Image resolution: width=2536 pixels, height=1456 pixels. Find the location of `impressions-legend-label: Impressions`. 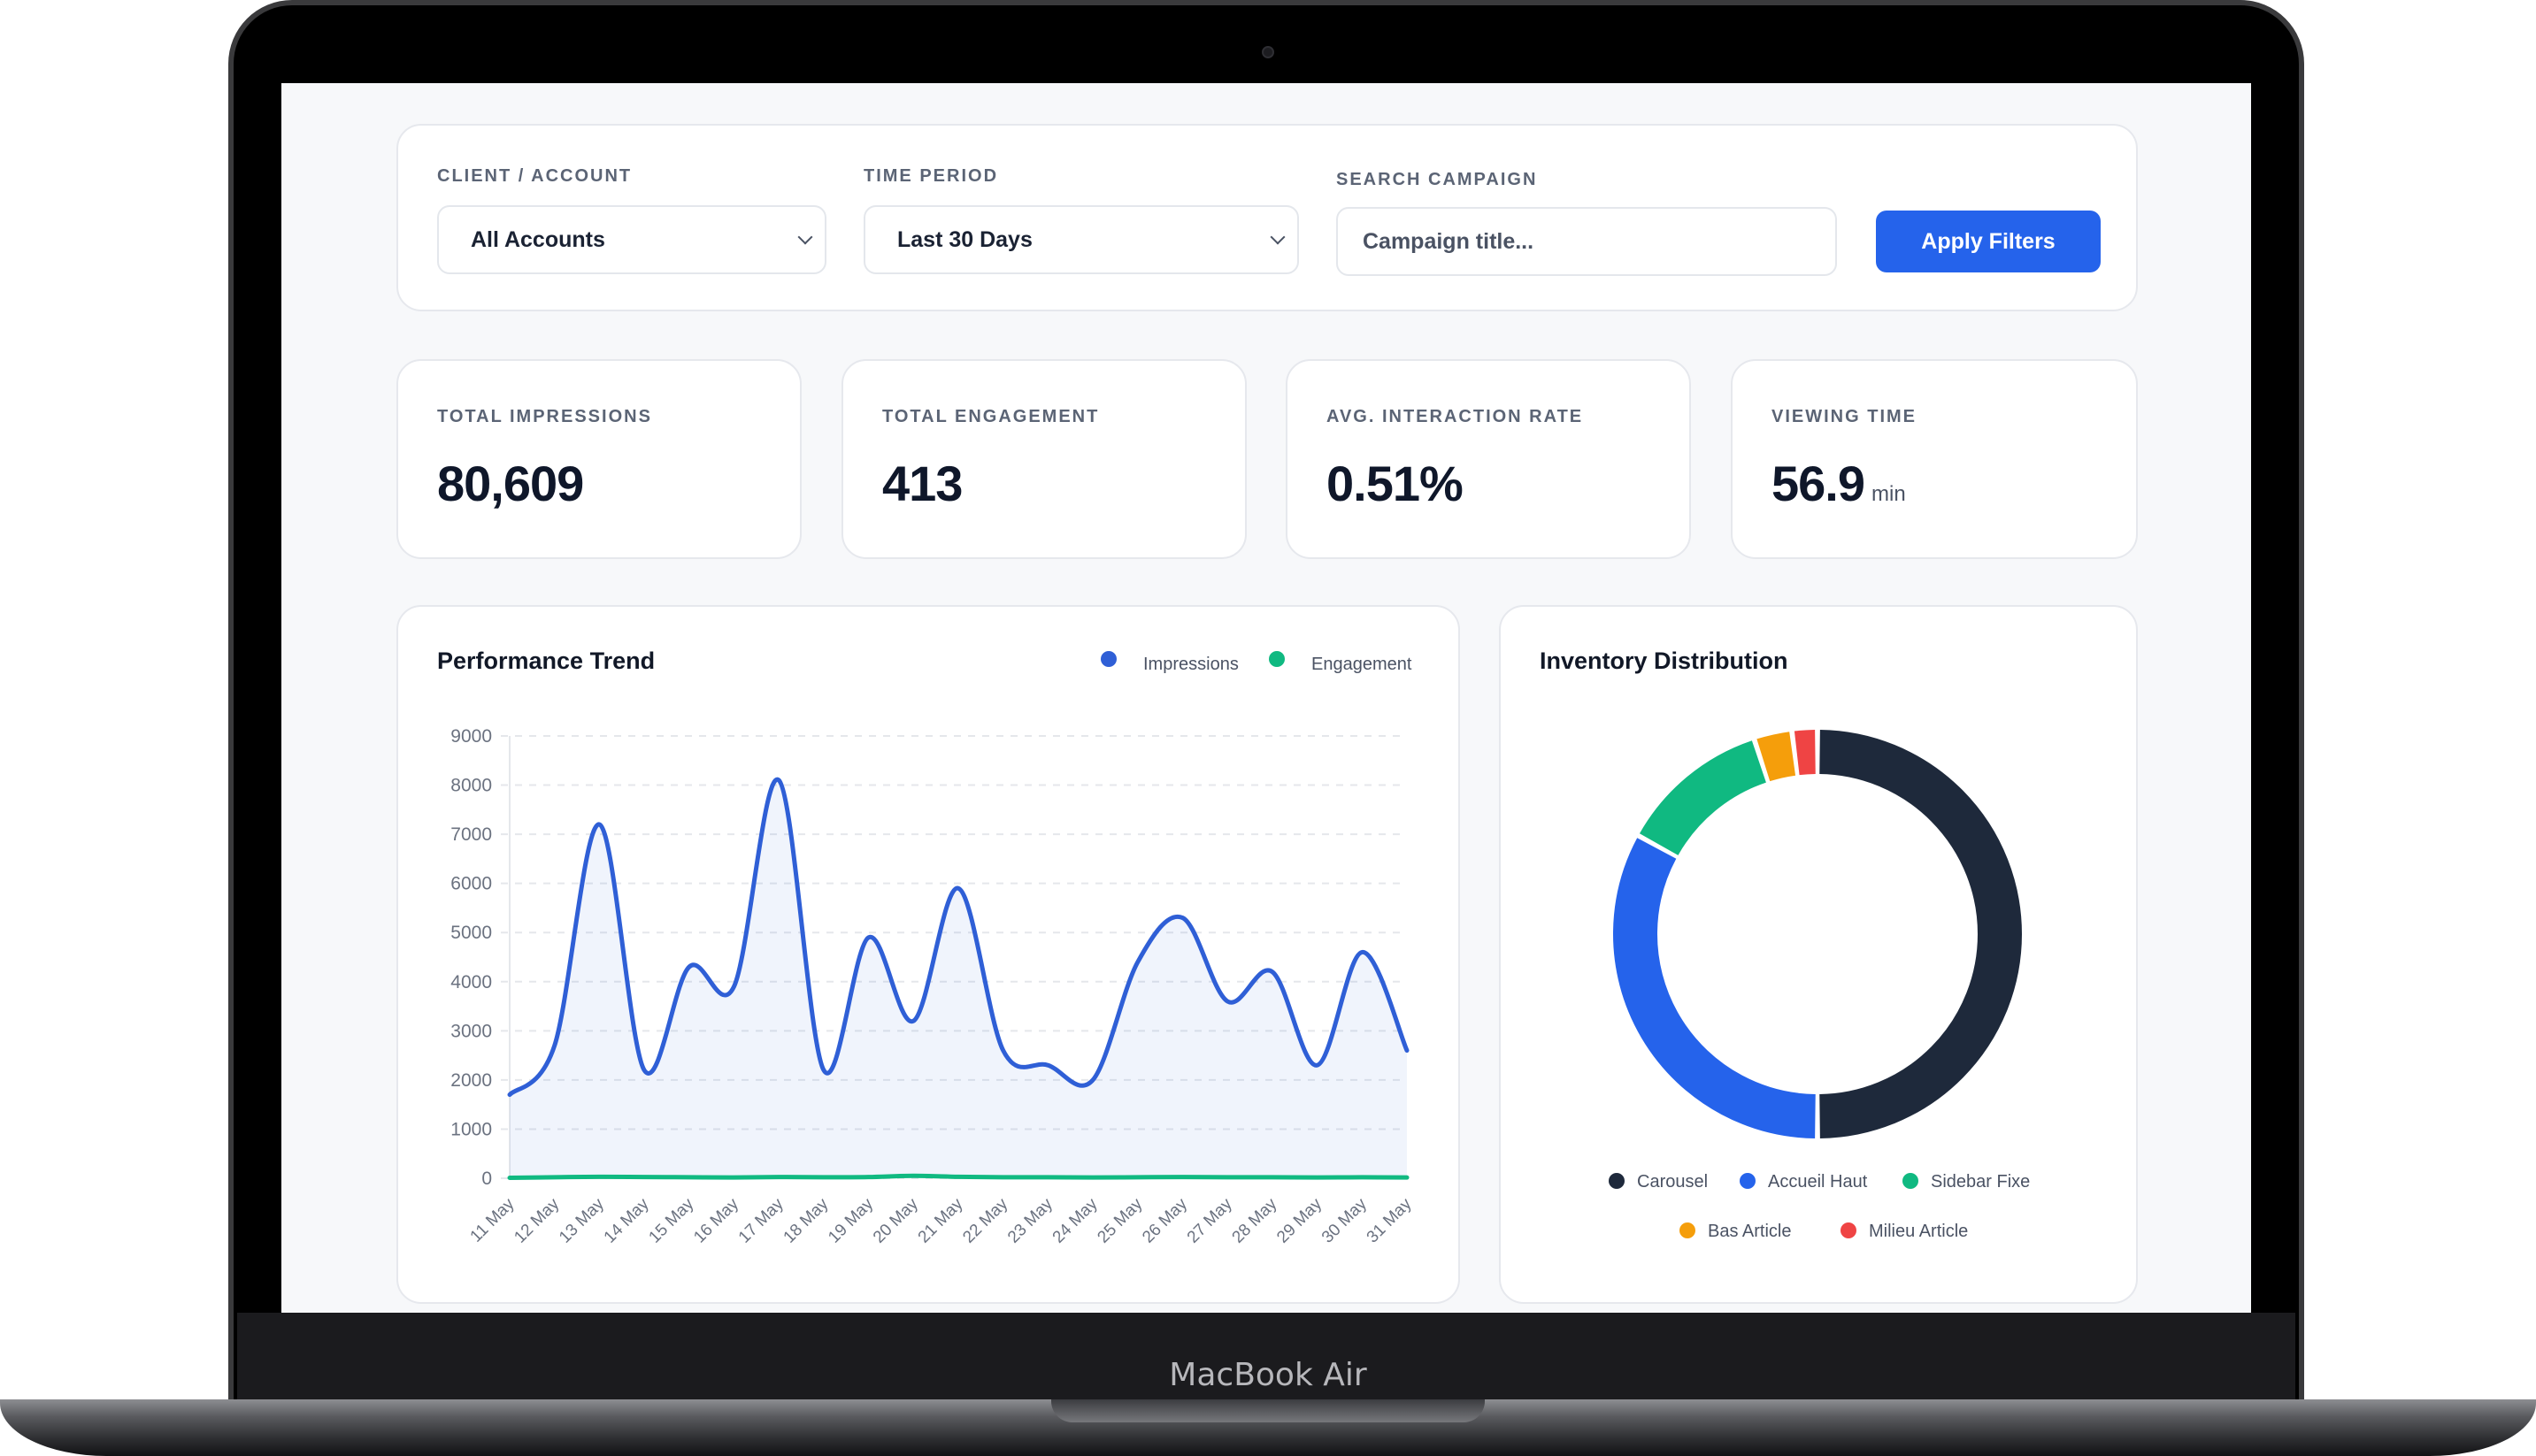

impressions-legend-label: Impressions is located at coordinates (1191, 664).